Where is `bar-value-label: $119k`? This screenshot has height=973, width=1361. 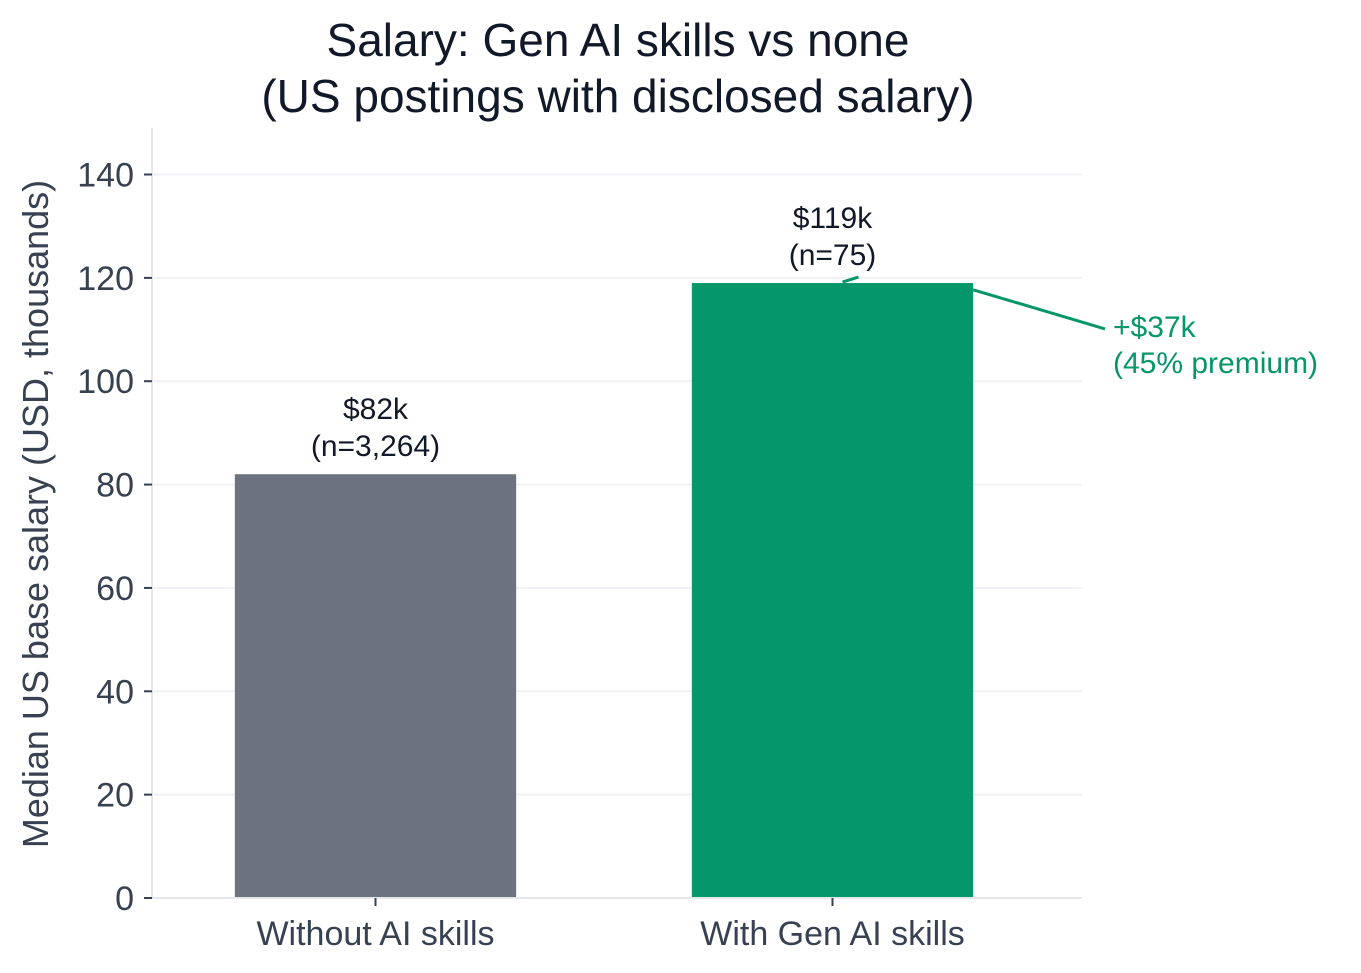 bar-value-label: $119k is located at coordinates (833, 218).